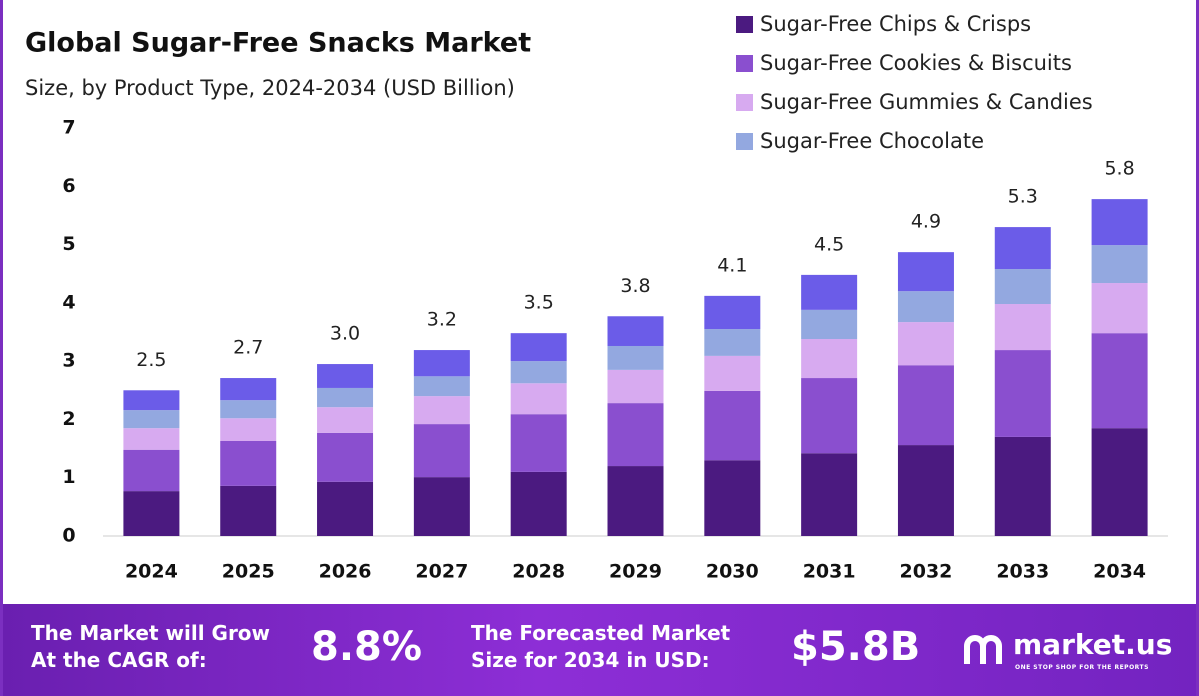 The image size is (1199, 696). Describe the element at coordinates (68, 186) in the screenshot. I see `y-tick-label: 6` at that location.